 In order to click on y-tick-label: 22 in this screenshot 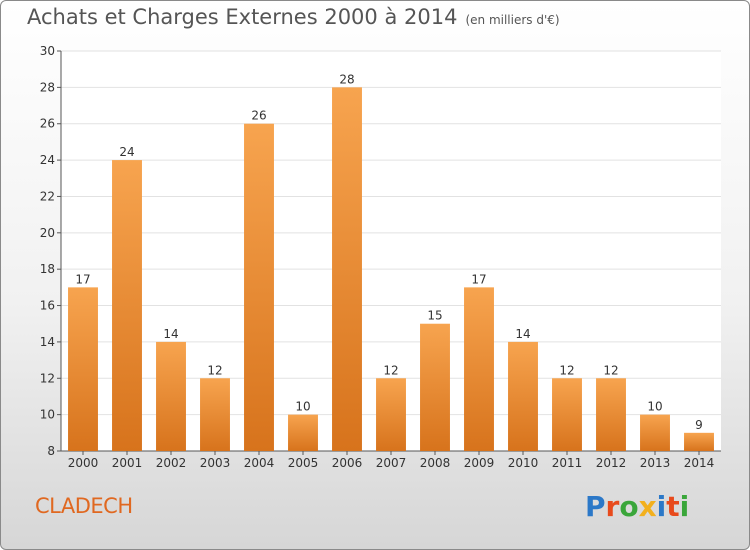, I will do `click(47, 196)`.